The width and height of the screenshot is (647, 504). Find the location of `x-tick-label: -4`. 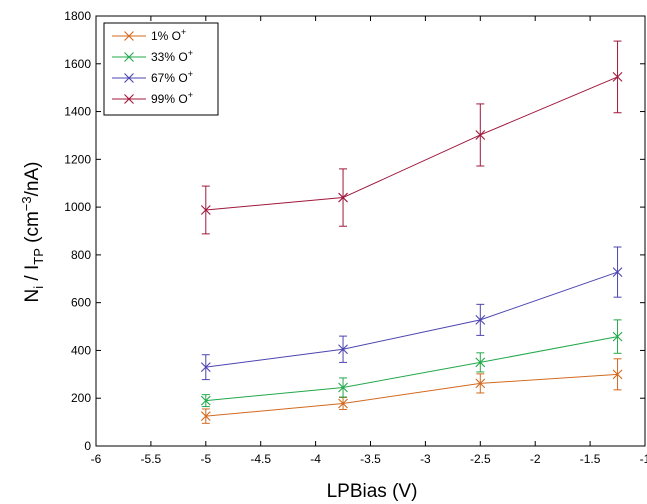

x-tick-label: -4 is located at coordinates (315, 459).